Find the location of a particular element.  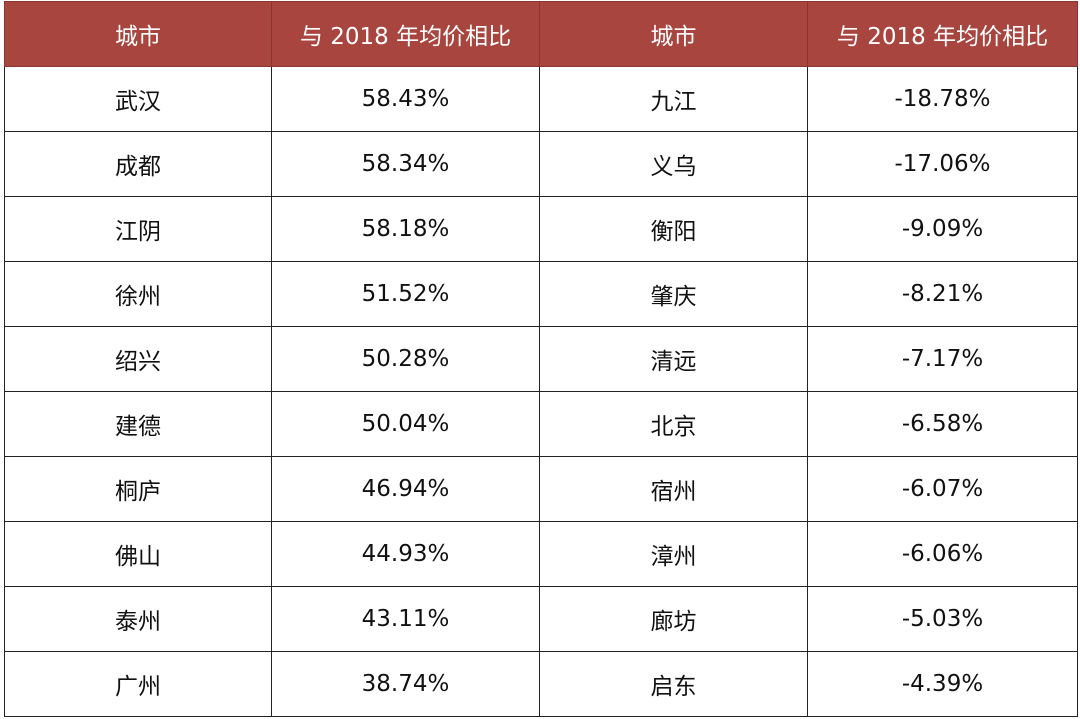

table-row: 武汉 58.43% 九江 -18.78% is located at coordinates (541, 99).